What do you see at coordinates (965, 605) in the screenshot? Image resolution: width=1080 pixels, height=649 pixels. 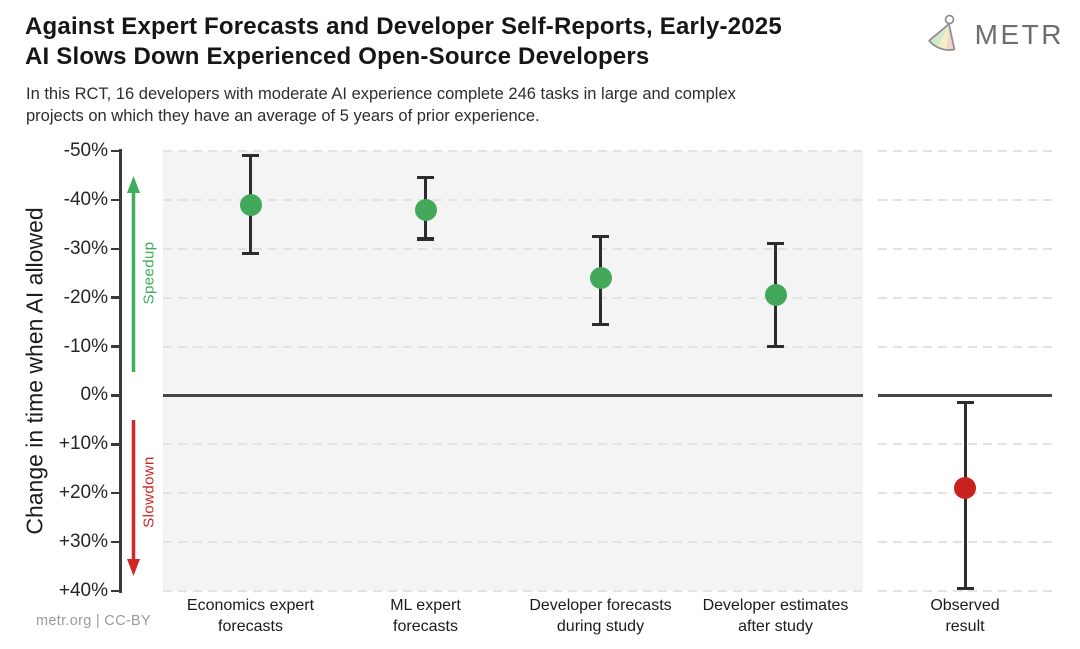 I see `category-label-line: Observed` at bounding box center [965, 605].